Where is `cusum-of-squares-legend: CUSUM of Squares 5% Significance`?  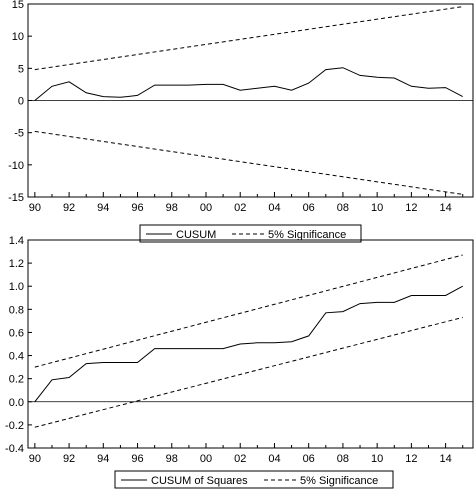
cusum-of-squares-legend: CUSUM of Squares 5% Significance is located at coordinates (254, 479).